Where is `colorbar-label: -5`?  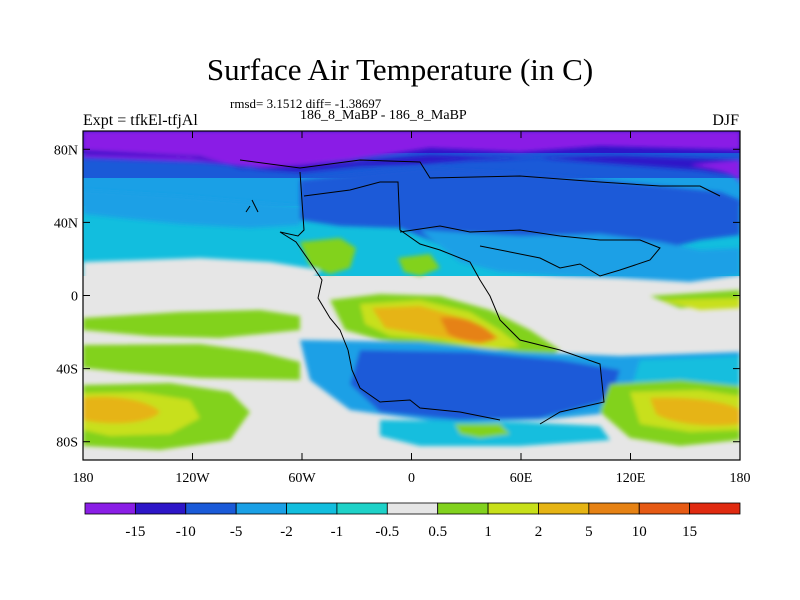 colorbar-label: -5 is located at coordinates (236, 532).